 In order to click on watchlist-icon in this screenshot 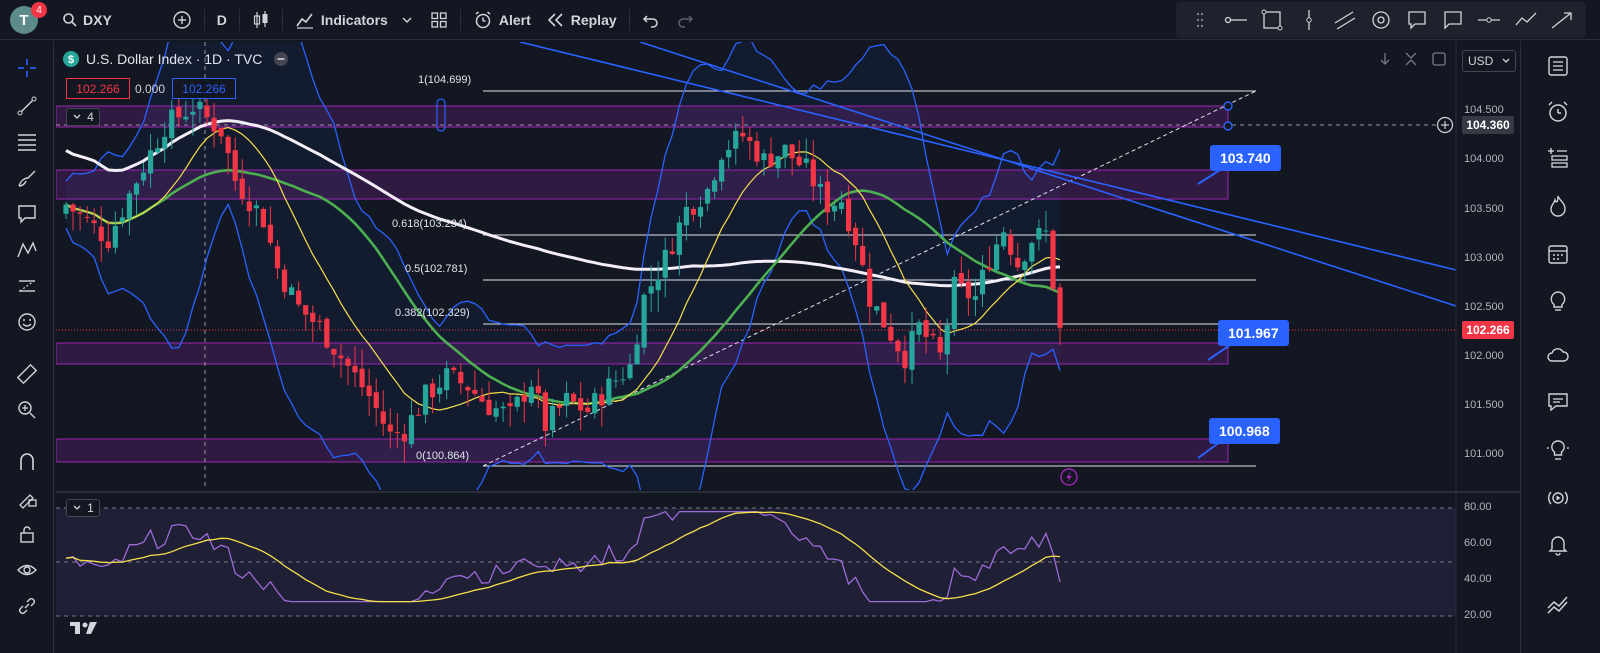, I will do `click(1558, 66)`.